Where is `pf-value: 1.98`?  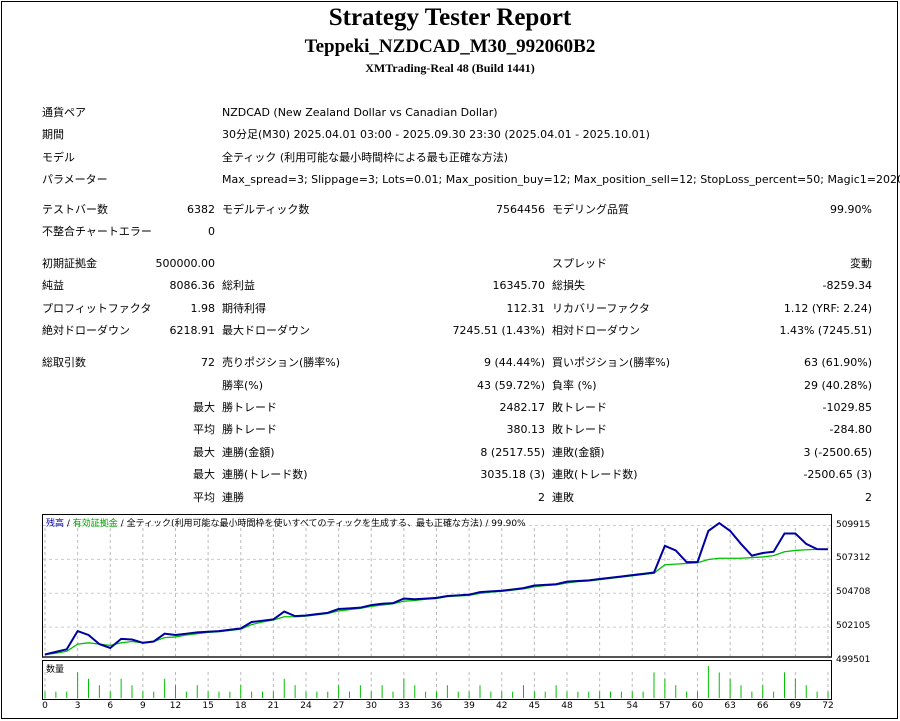
pf-value: 1.98 is located at coordinates (203, 308).